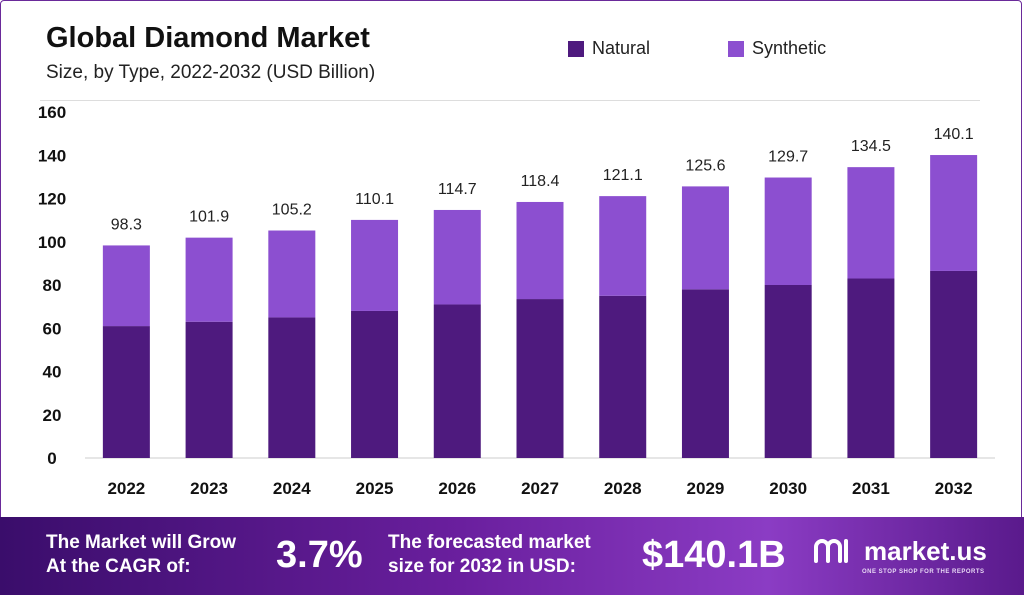 The width and height of the screenshot is (1024, 595). What do you see at coordinates (789, 48) in the screenshot?
I see `legend-label-synthetic: Synthetic` at bounding box center [789, 48].